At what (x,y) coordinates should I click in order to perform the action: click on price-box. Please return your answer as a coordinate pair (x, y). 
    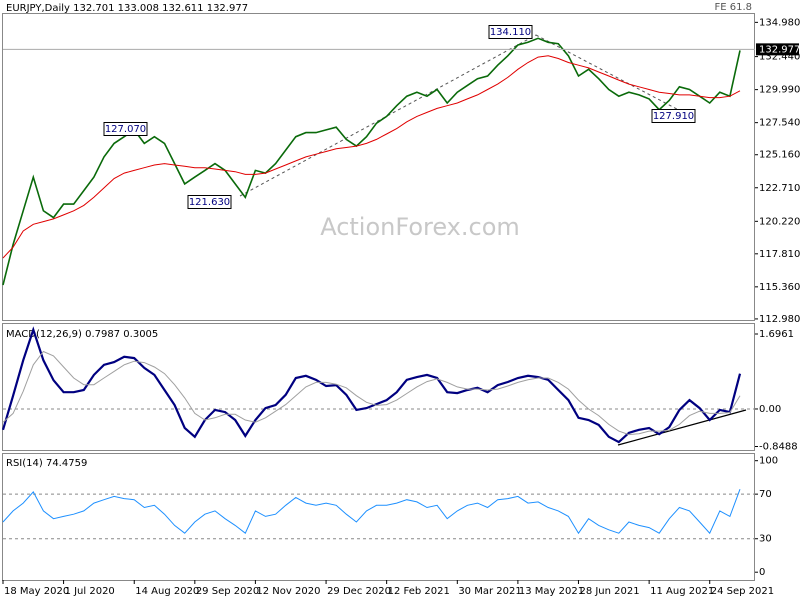
    Looking at the image, I should click on (777, 49).